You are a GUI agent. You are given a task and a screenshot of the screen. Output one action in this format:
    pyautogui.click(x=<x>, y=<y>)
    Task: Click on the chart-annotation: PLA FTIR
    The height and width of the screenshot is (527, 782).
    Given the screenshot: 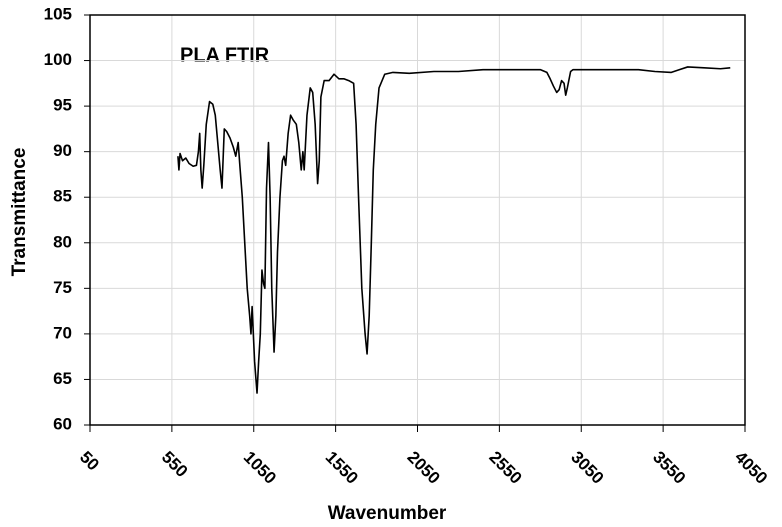 What is the action you would take?
    pyautogui.click(x=225, y=55)
    